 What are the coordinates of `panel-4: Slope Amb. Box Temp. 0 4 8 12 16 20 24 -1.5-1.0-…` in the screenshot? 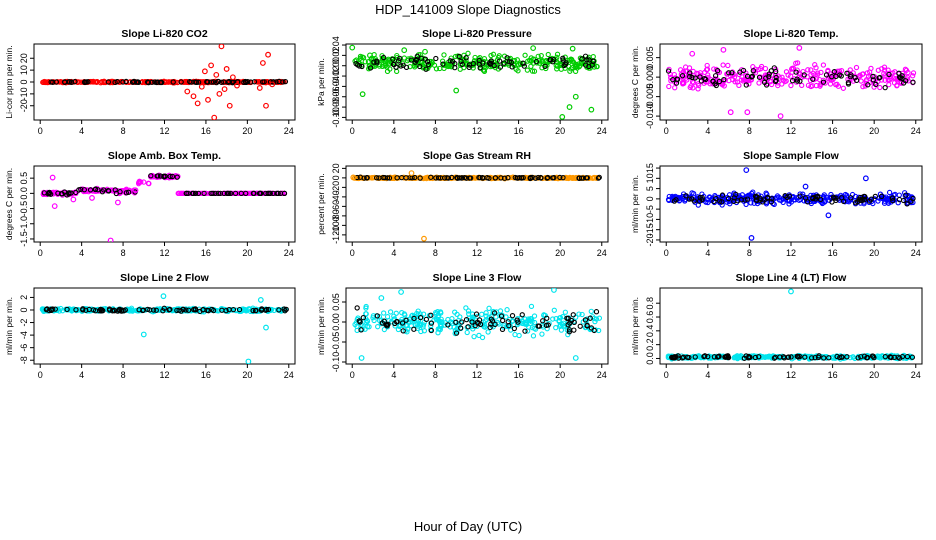 It's located at (150, 204).